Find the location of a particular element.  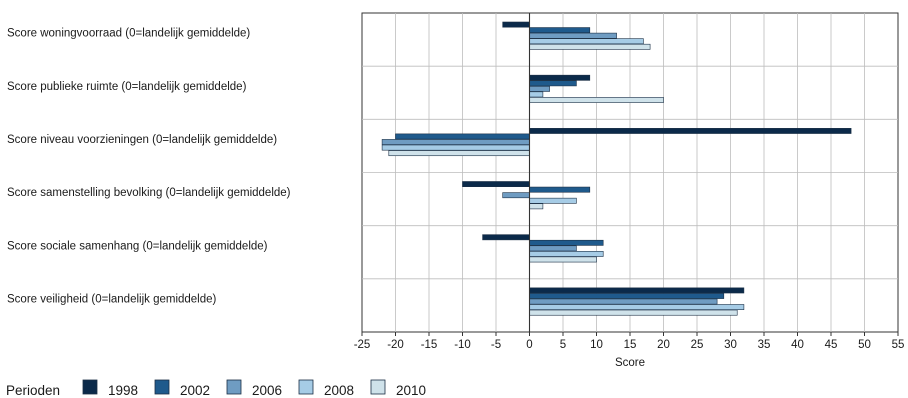

x-tick-labels: -25 -20 -15 -10 -5 0 5 10 15 20 25 30 35 40 45 50 55 is located at coordinates (629, 345).